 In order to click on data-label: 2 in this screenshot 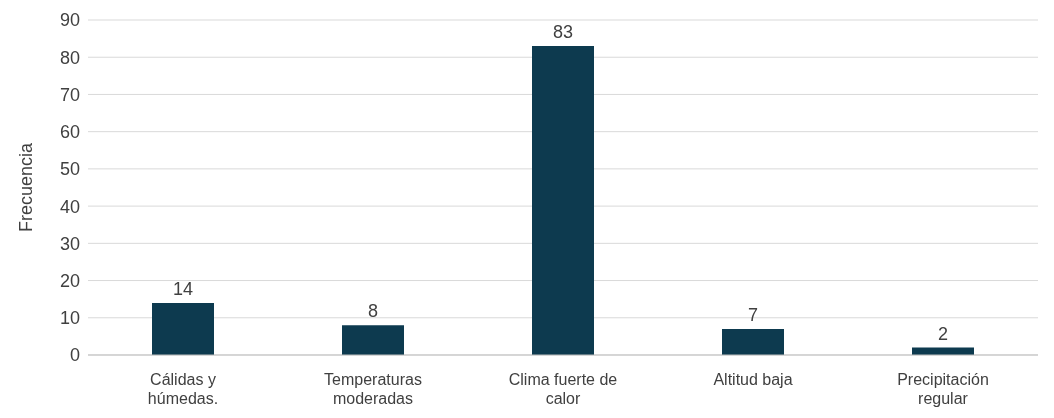, I will do `click(943, 333)`.